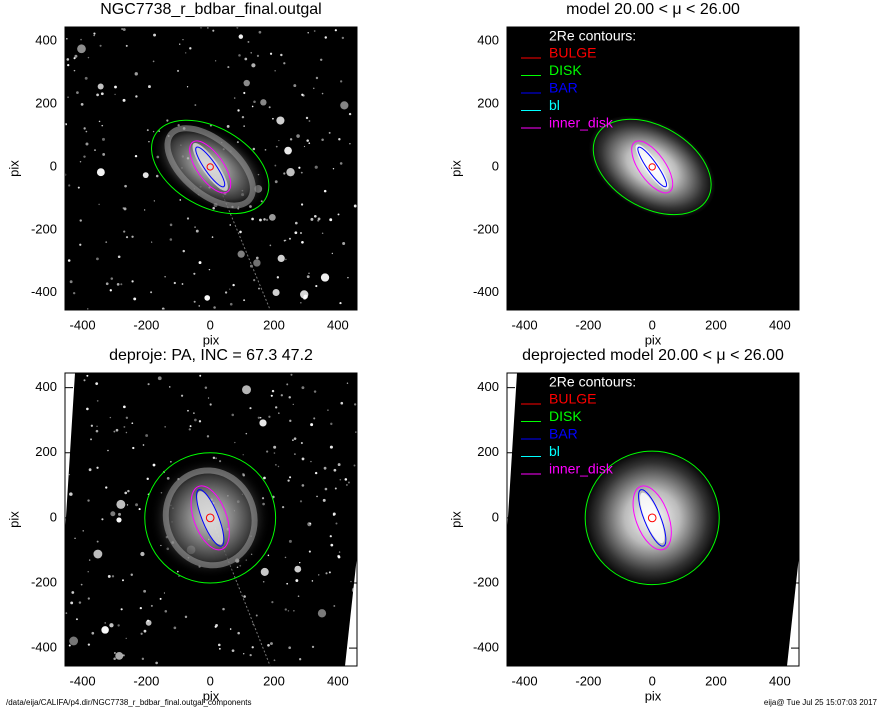 The image size is (885, 708). What do you see at coordinates (653, 339) in the screenshot?
I see `x-axis-label: pix` at bounding box center [653, 339].